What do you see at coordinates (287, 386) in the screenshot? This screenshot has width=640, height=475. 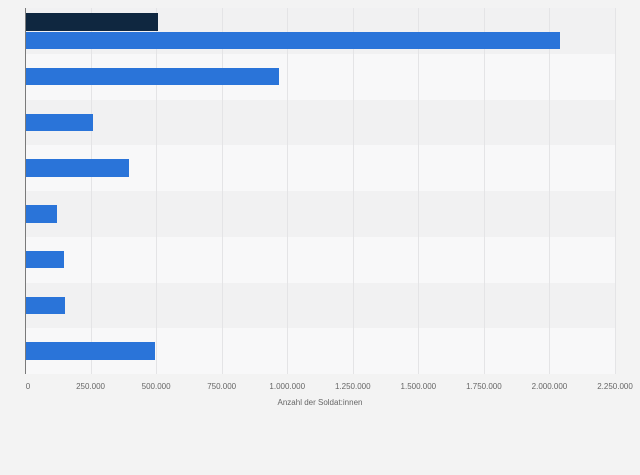 I see `x-tick-label: 1.000.000` at bounding box center [287, 386].